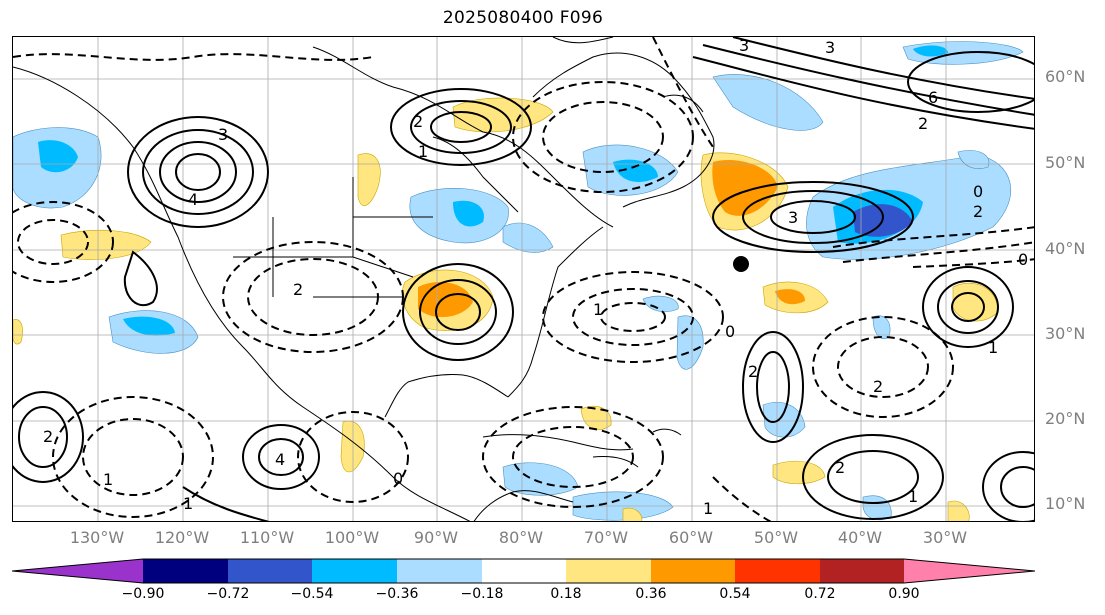  I want to click on colorbar, so click(523, 573).